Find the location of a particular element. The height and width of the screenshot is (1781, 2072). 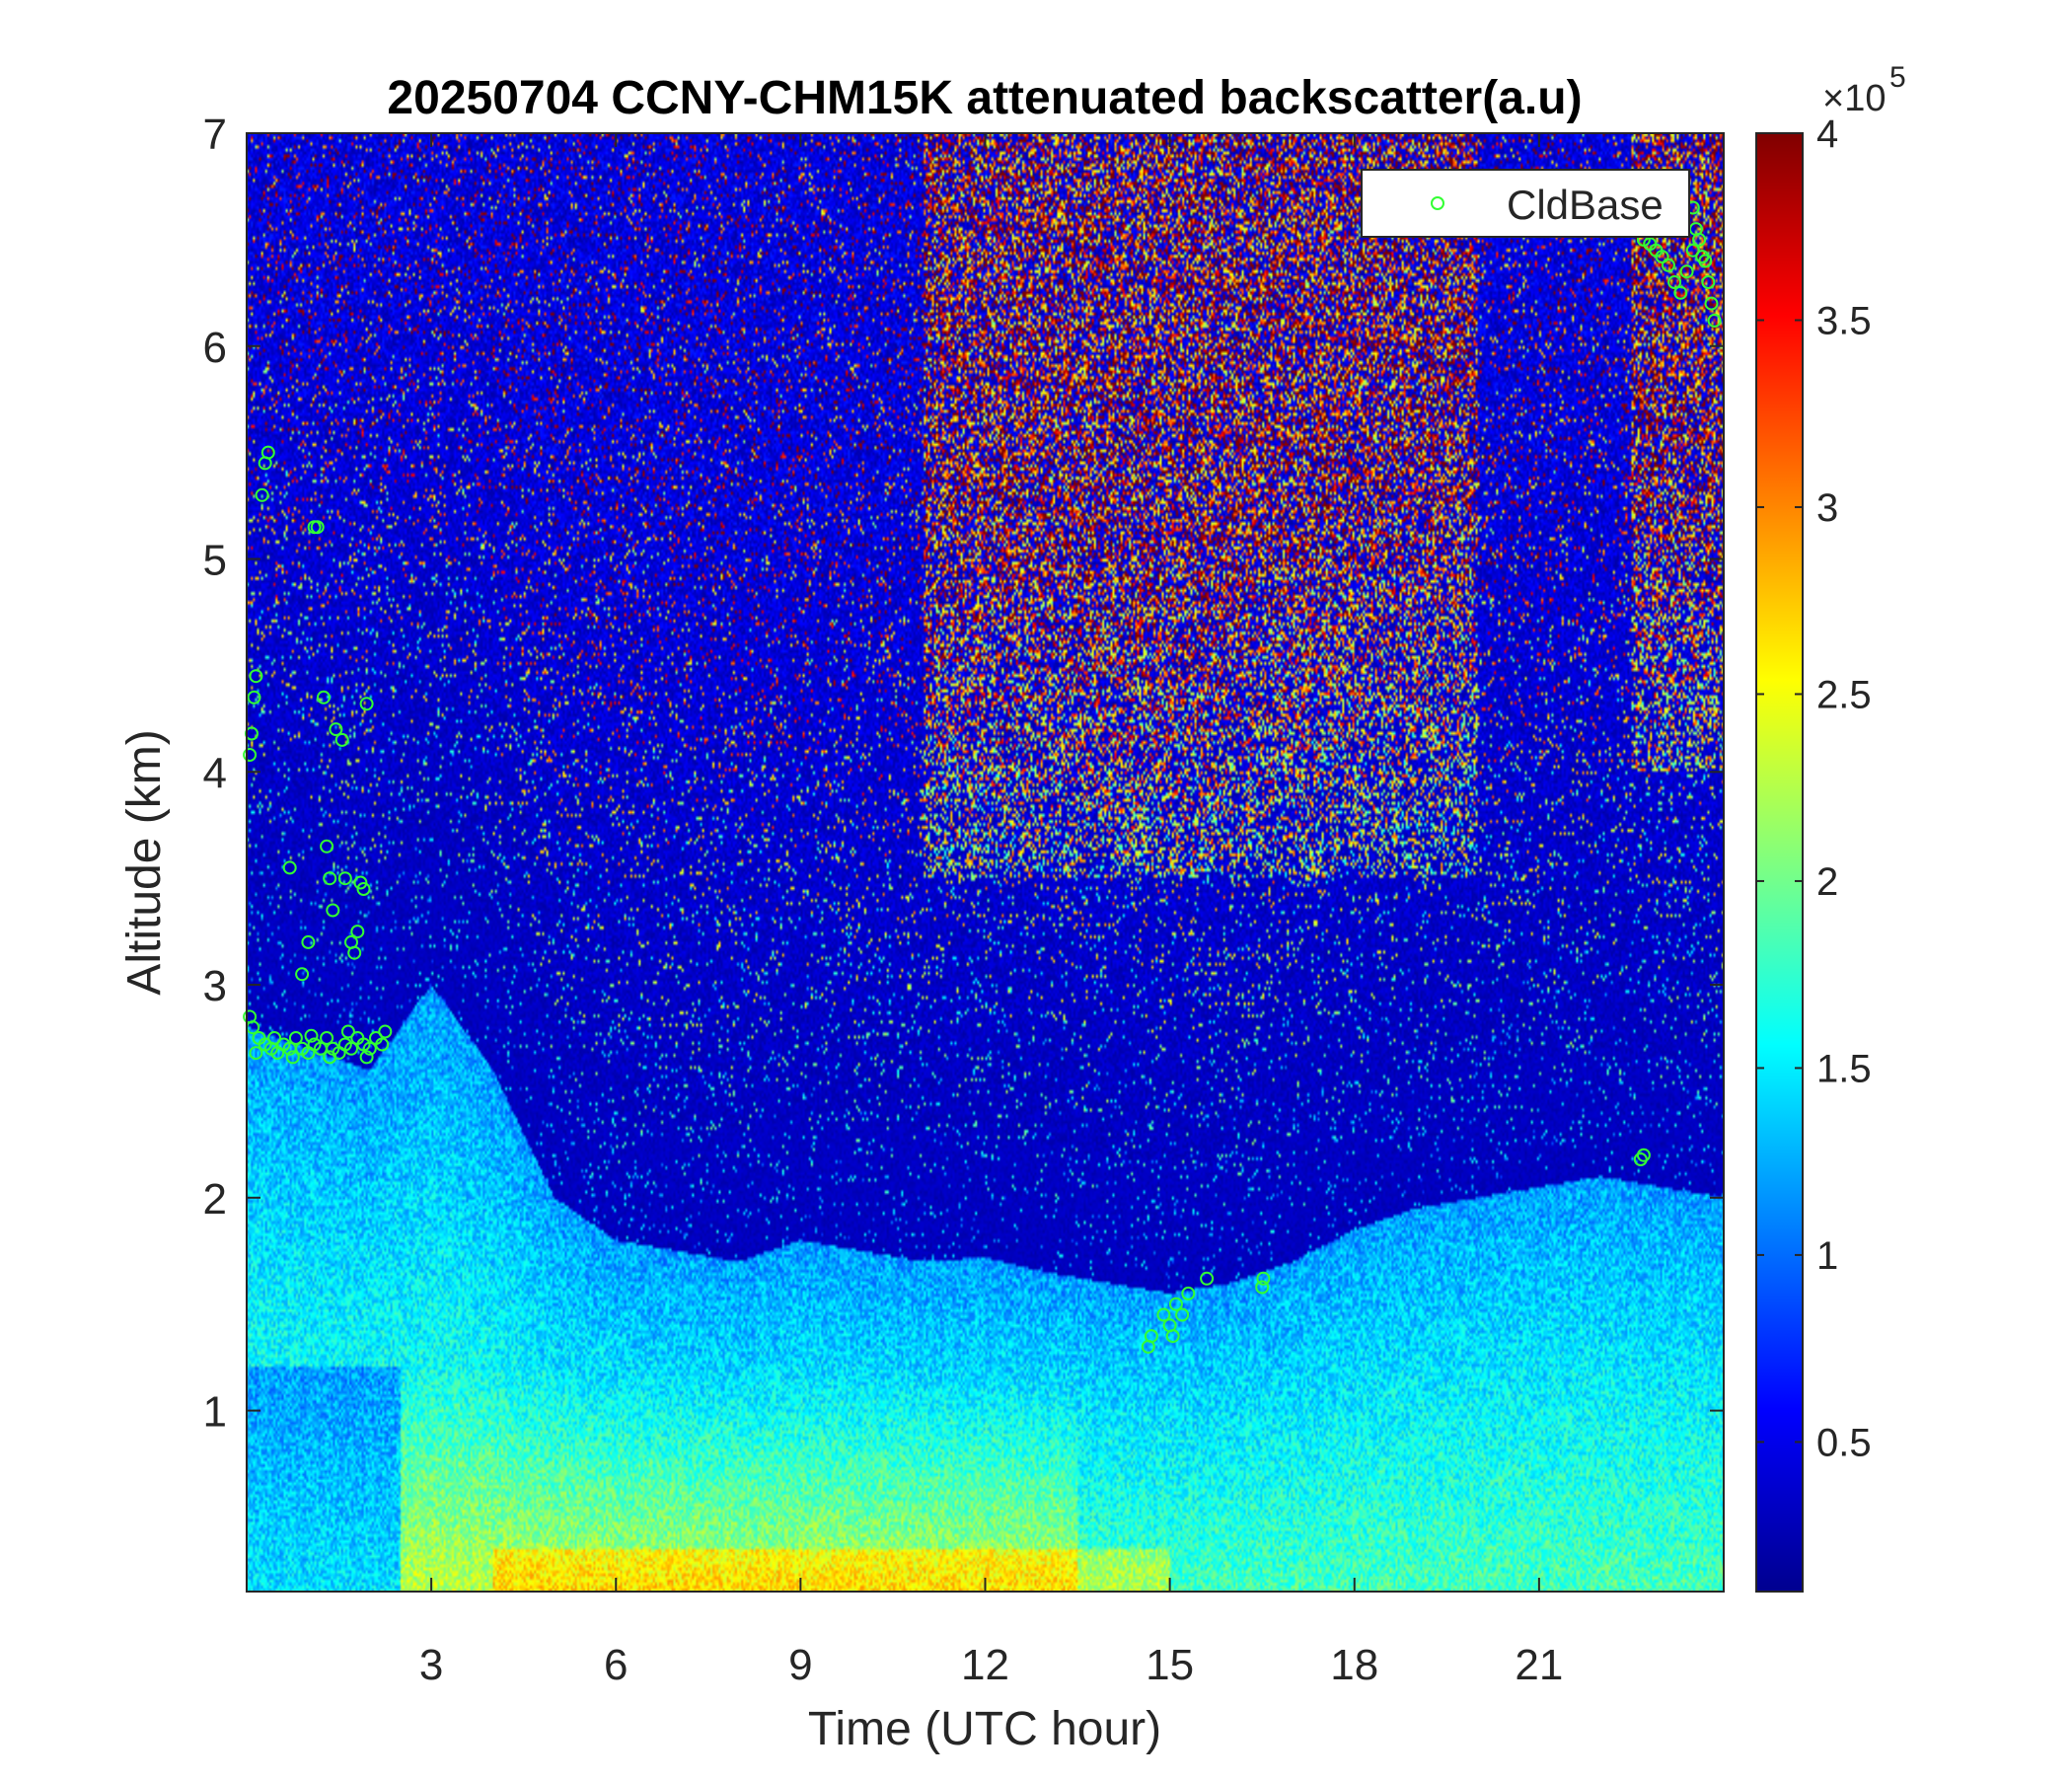

colorbar-tick-label: 0.5 is located at coordinates (1844, 1442).